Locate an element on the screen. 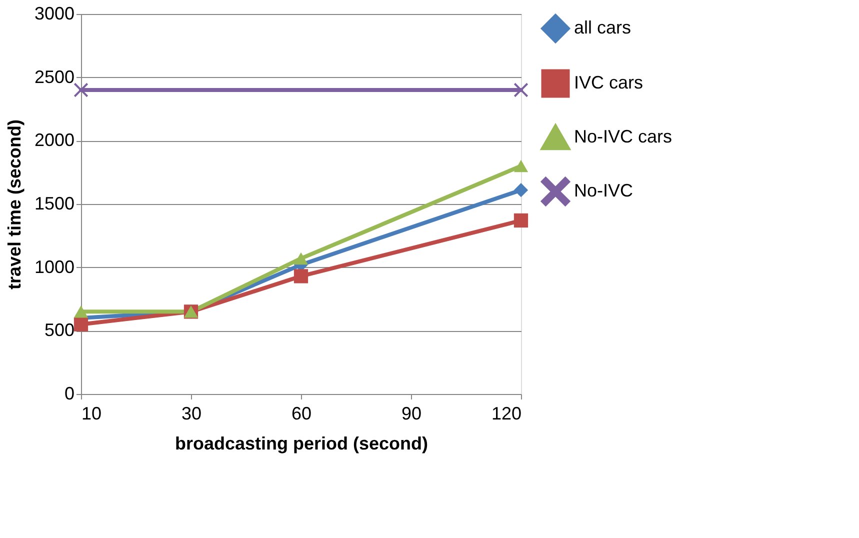 The width and height of the screenshot is (859, 538). x-tick-label: 10 is located at coordinates (92, 414).